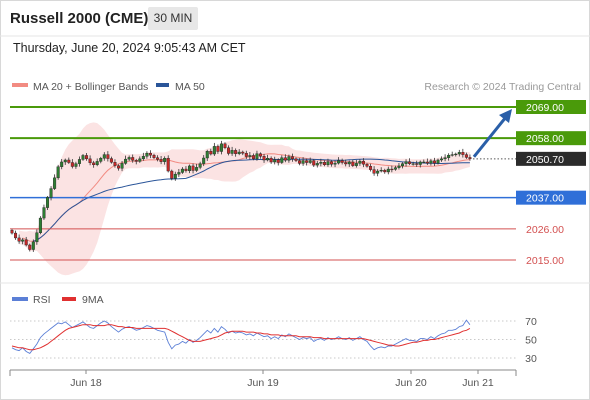  I want to click on forecast-arrow, so click(492, 133).